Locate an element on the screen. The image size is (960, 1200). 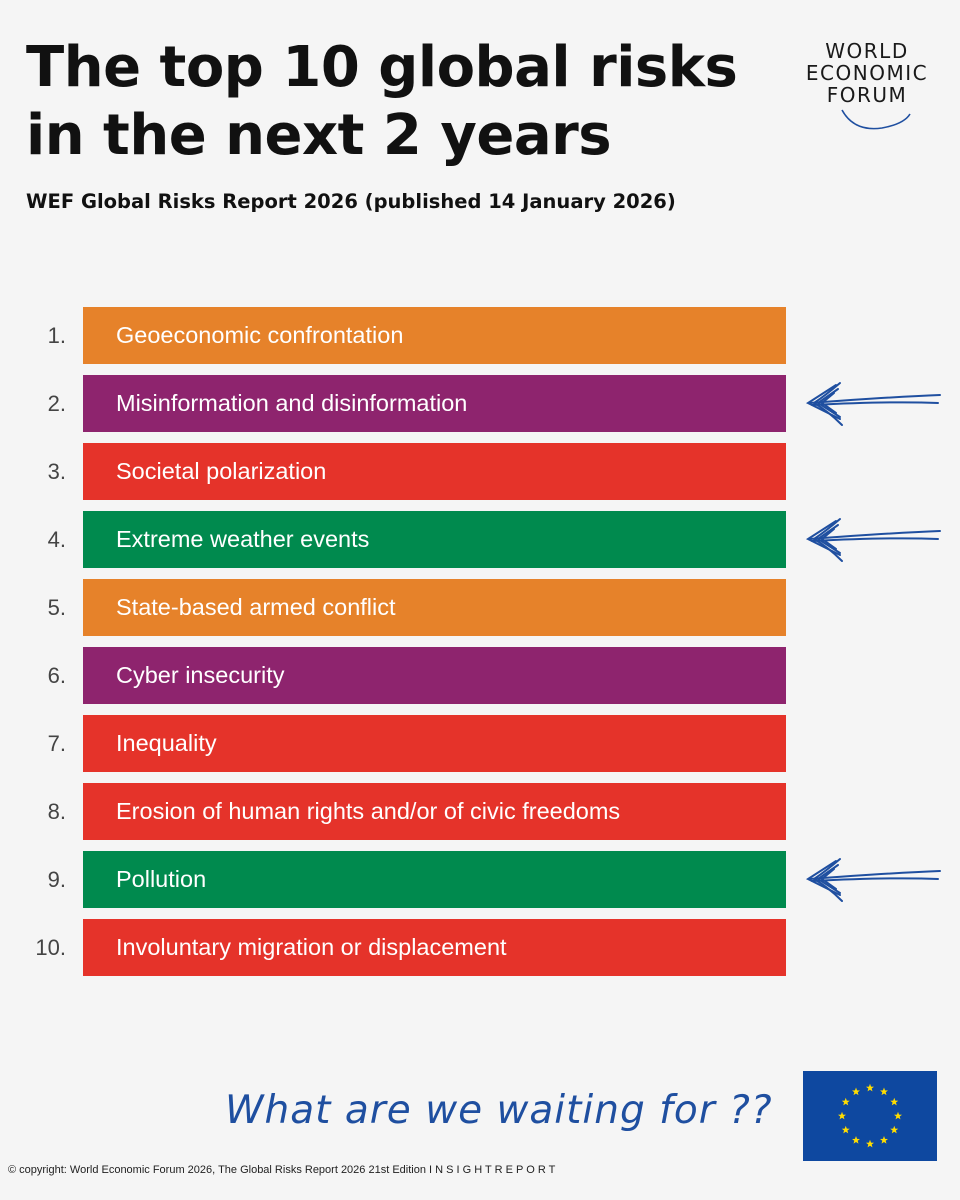
risk-rank: 6. is located at coordinates (56, 675).